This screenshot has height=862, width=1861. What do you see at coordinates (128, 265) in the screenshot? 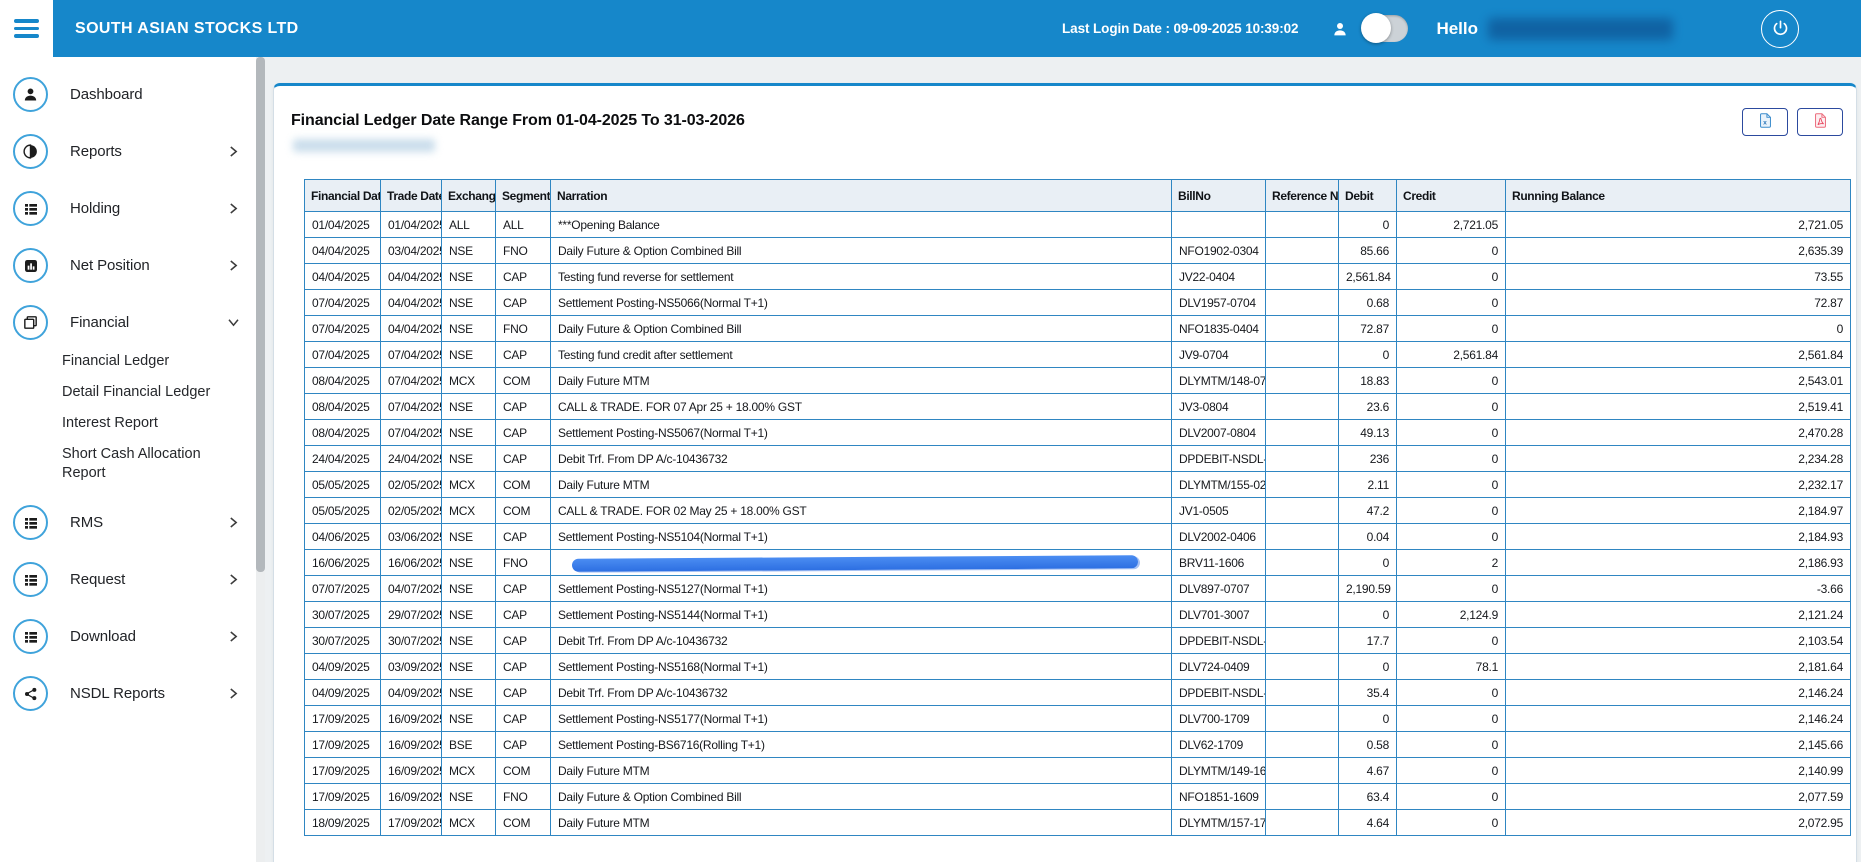
I see `sidebar-item-net-position: Net Position` at bounding box center [128, 265].